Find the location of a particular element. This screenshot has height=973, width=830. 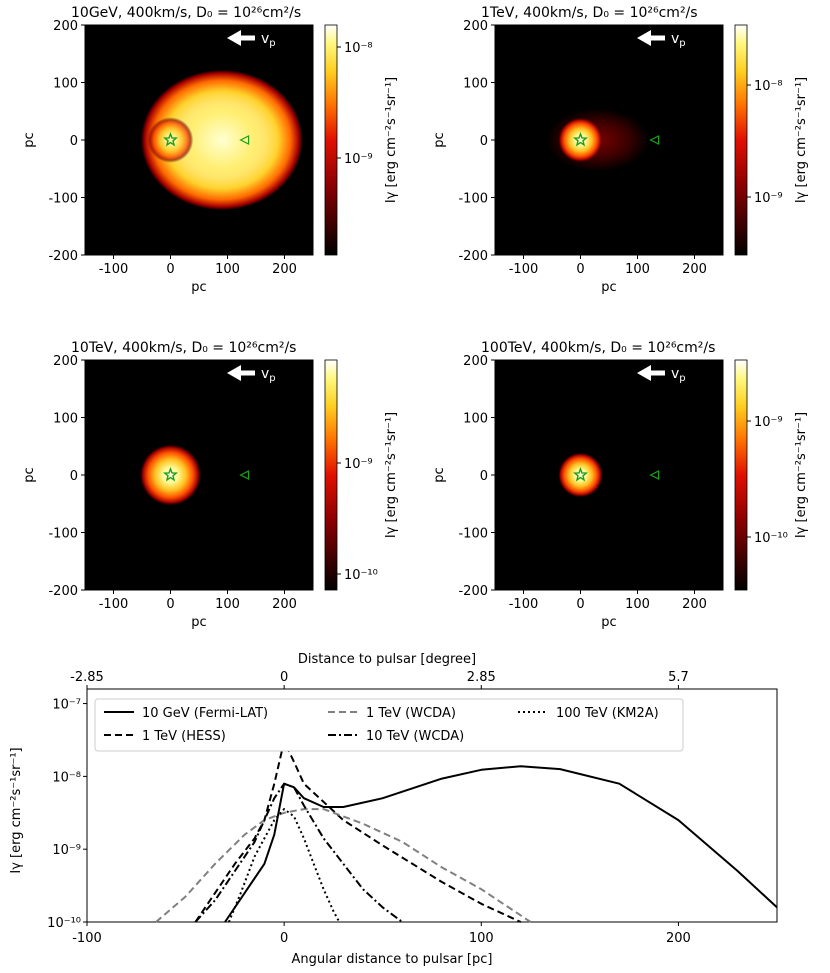

legend-label-2: 1 TeV (HESS) is located at coordinates (184, 736).